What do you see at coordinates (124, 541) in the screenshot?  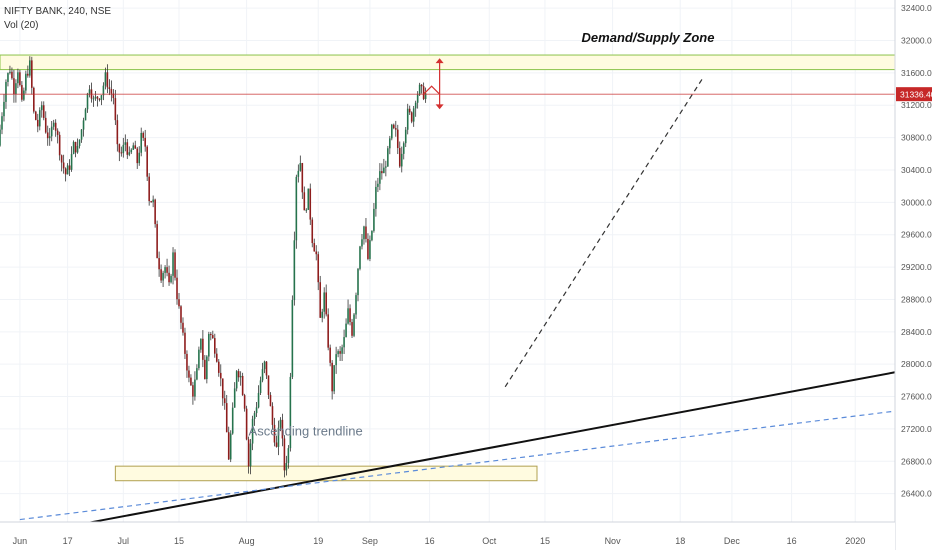 I see `x-tick-label: Jul` at bounding box center [124, 541].